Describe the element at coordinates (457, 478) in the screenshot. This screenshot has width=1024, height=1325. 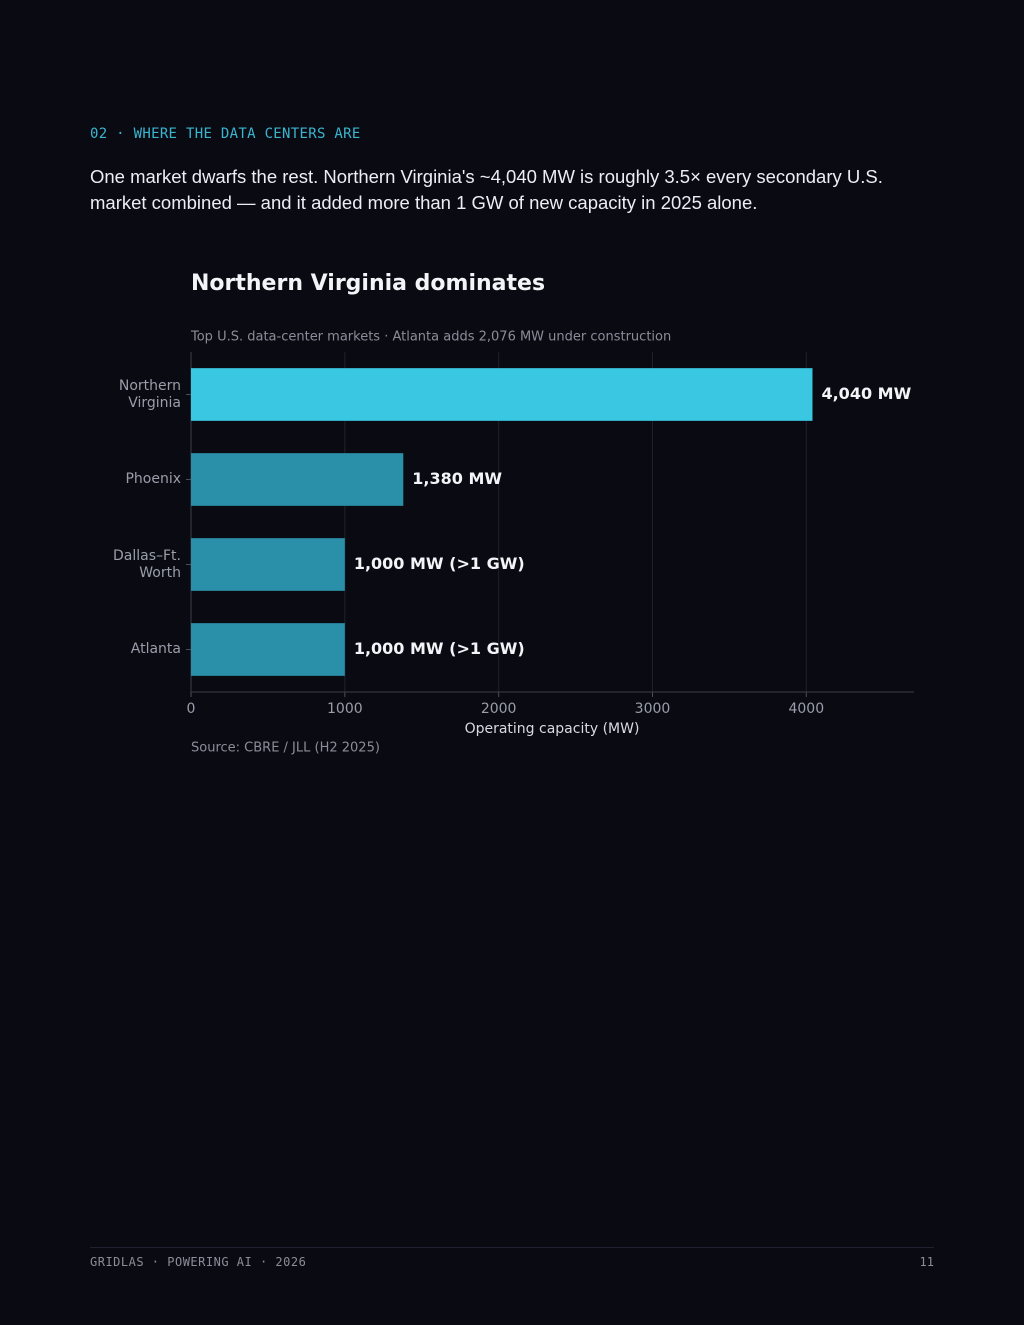
I see `value-label: 1,380 MW` at that location.